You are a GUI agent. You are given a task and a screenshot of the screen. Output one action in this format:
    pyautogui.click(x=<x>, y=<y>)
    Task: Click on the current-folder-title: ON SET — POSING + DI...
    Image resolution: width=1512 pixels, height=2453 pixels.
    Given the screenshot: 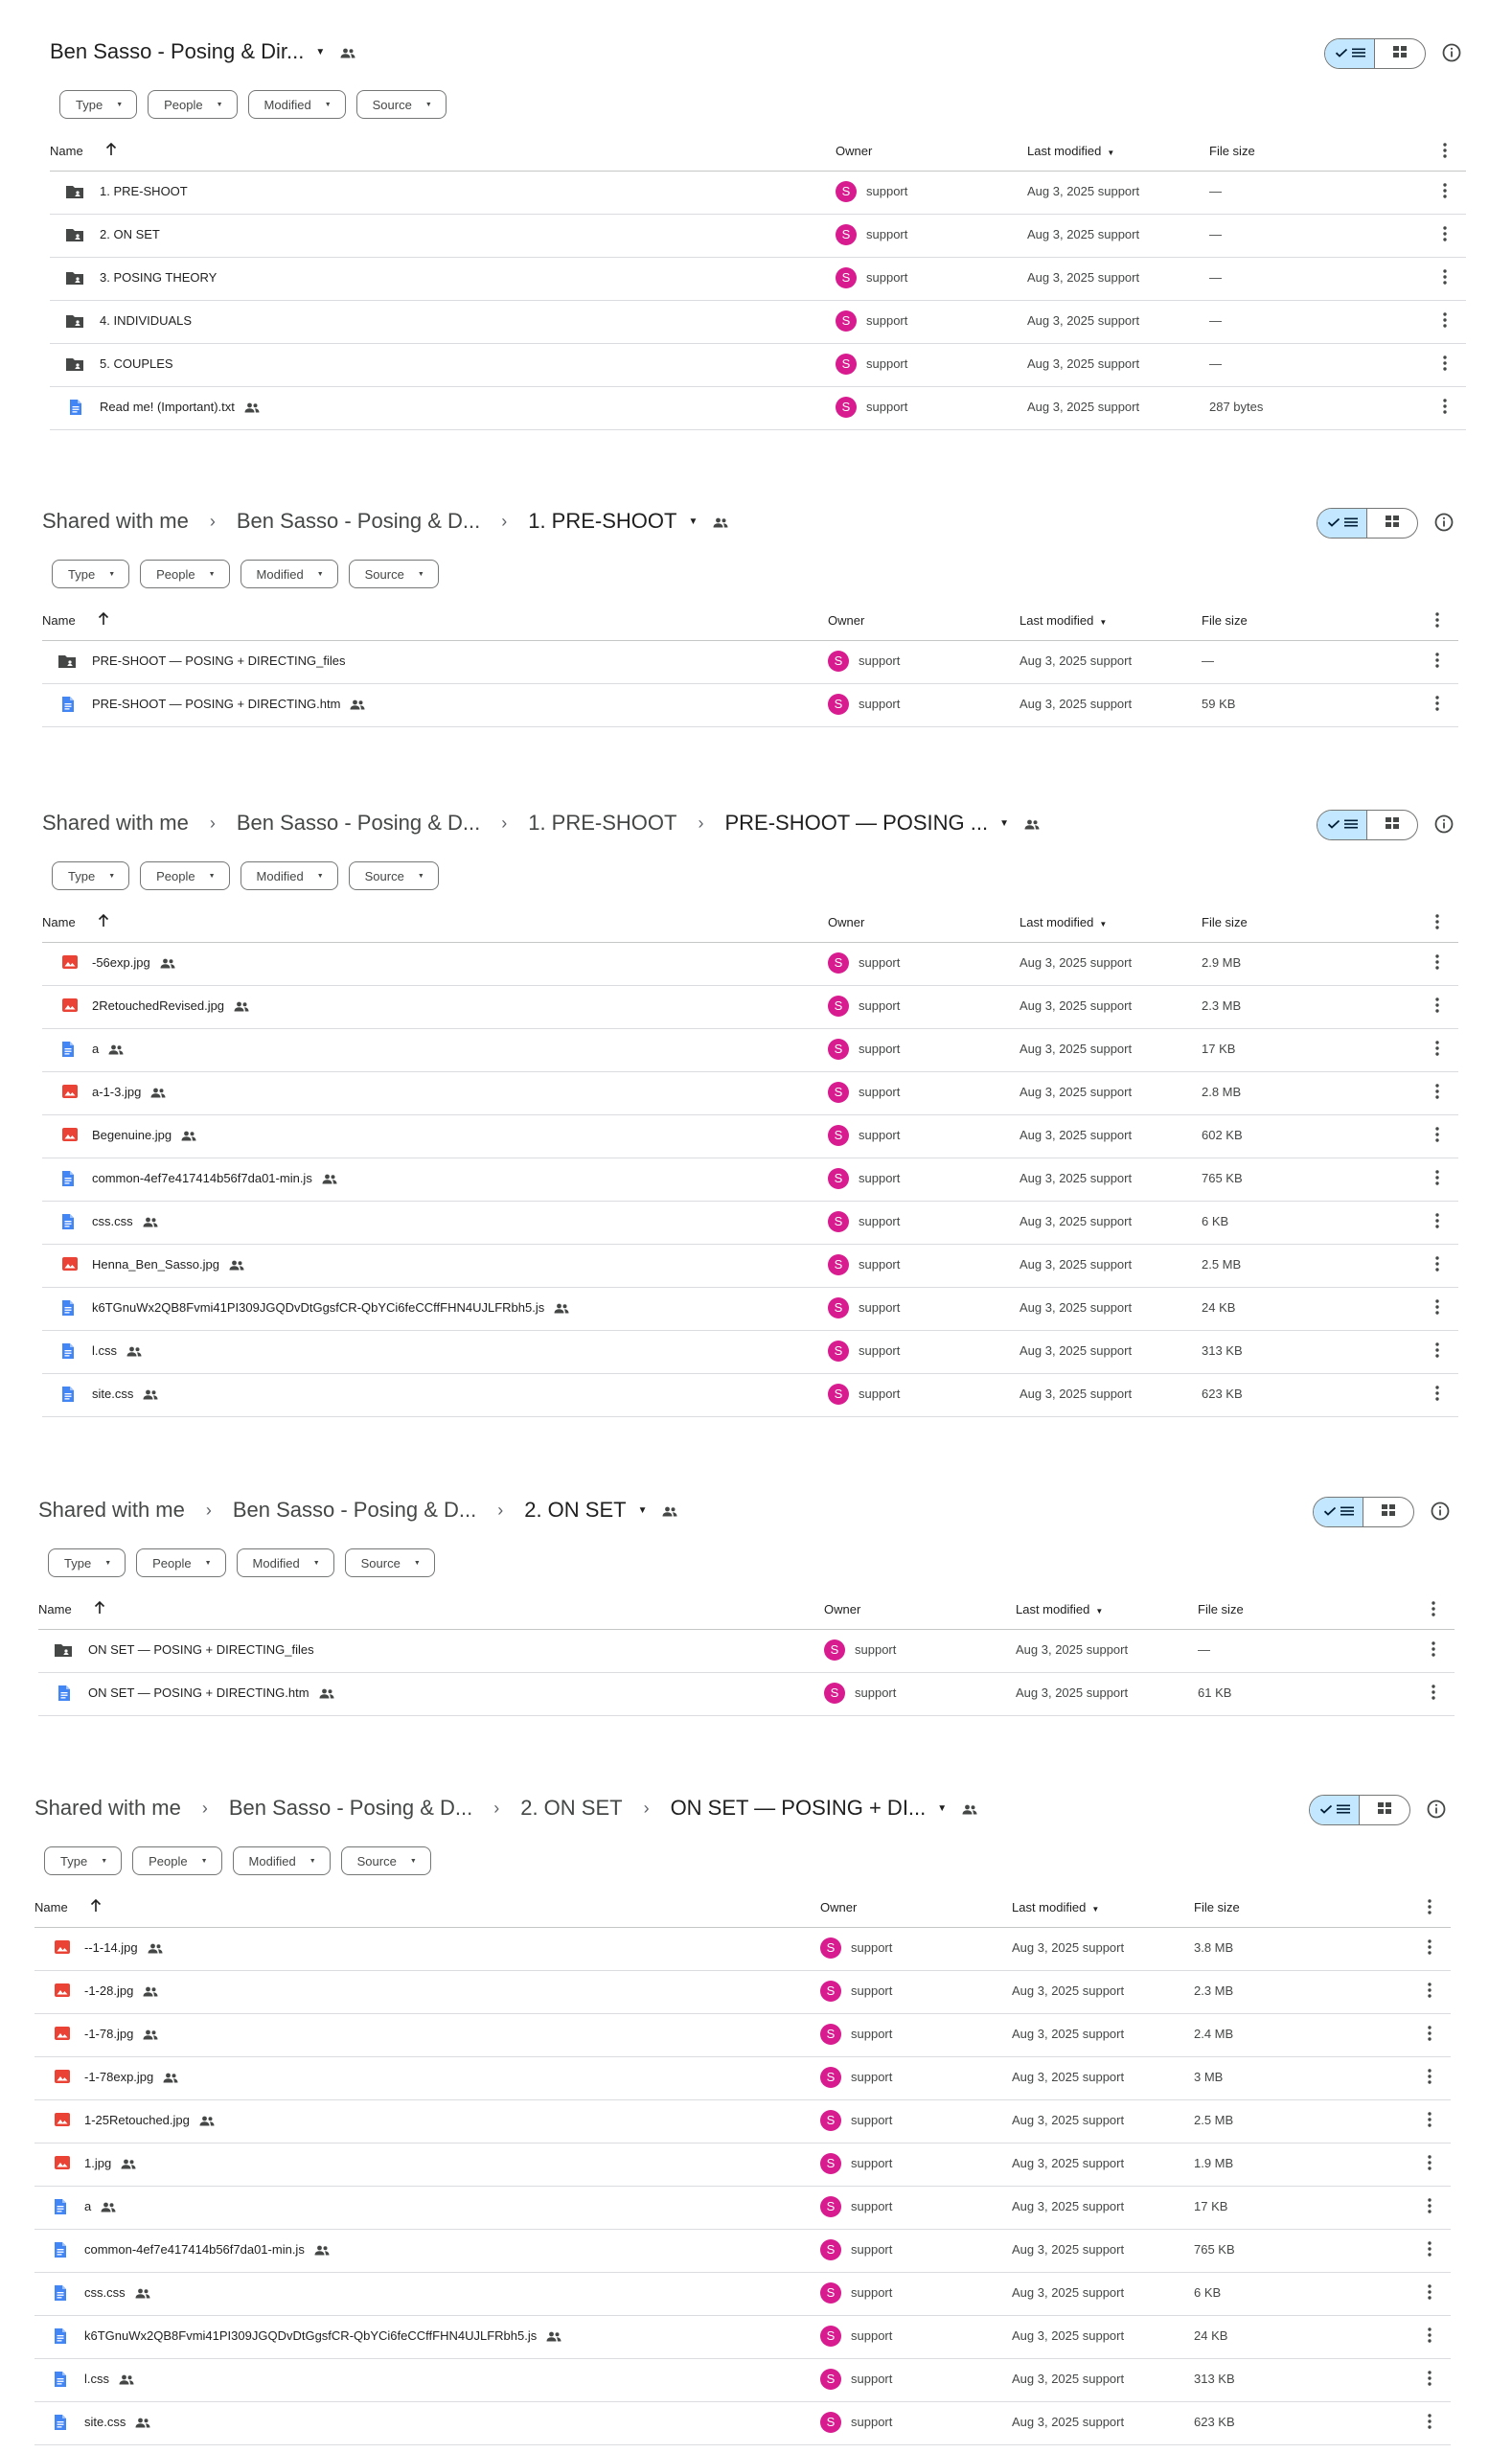 What is the action you would take?
    pyautogui.click(x=798, y=1808)
    